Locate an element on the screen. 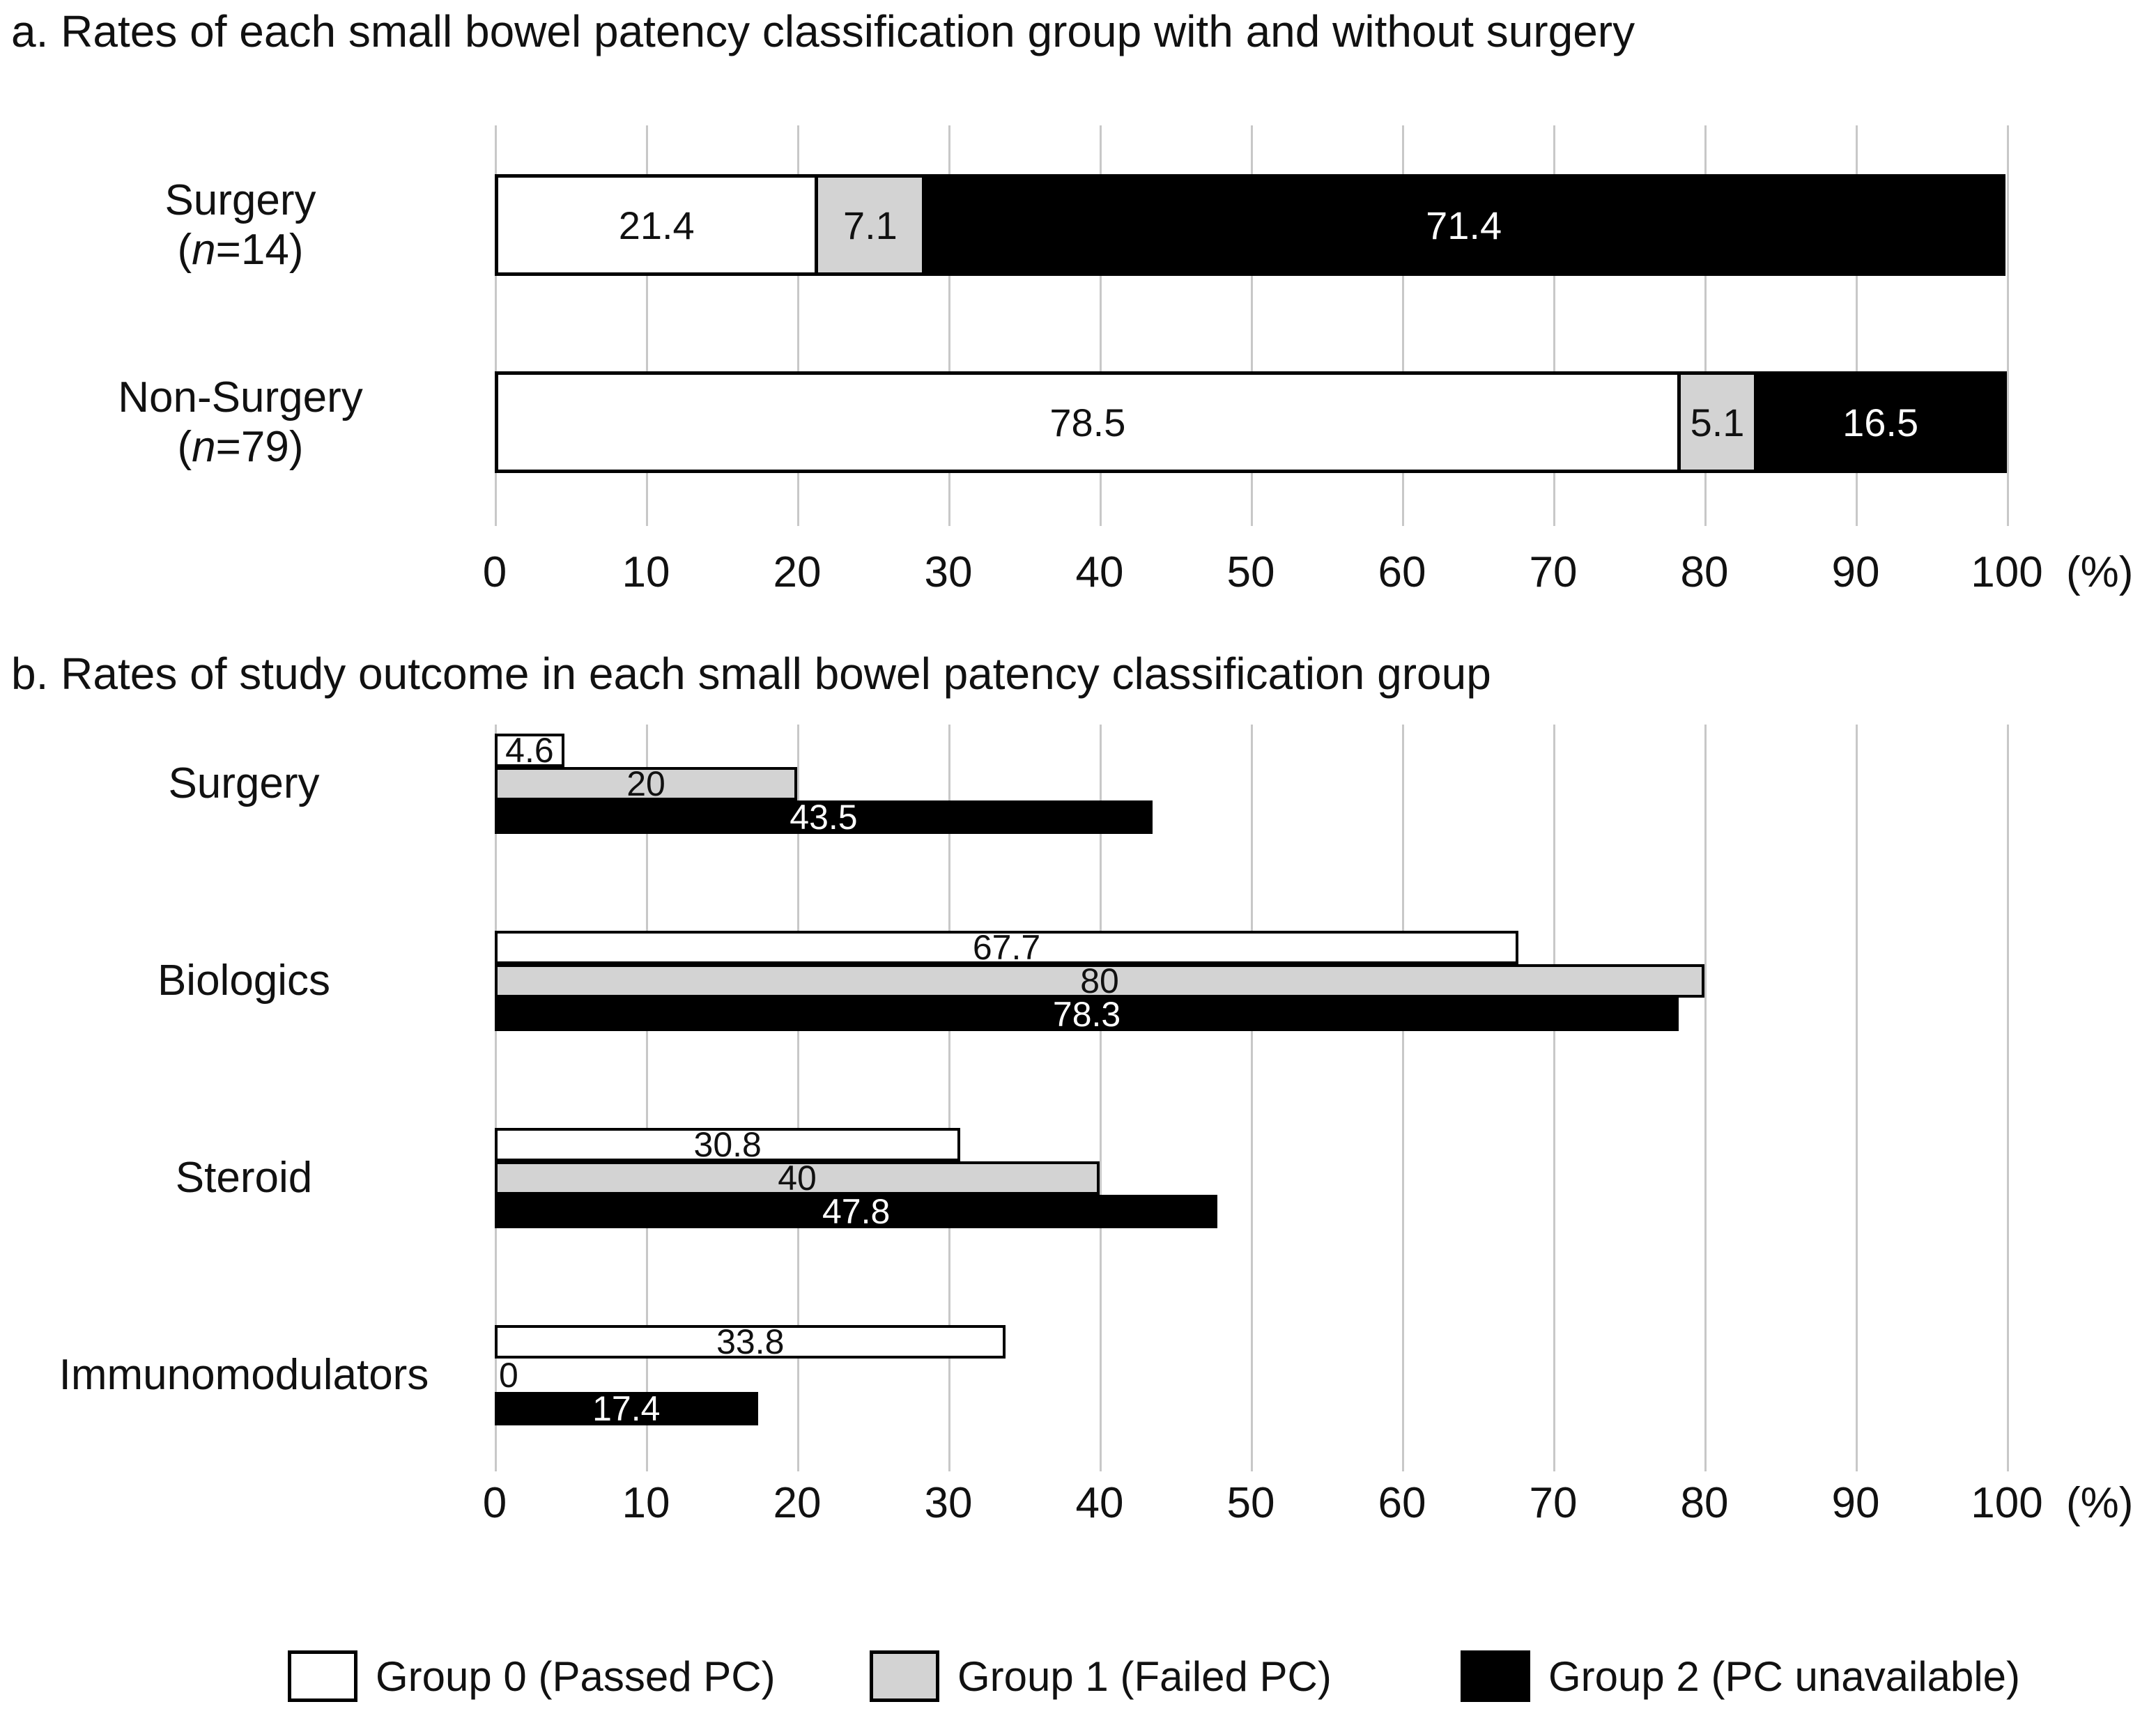 Image resolution: width=2156 pixels, height=1718 pixels. bar-biologics-group1: 80 is located at coordinates (1099, 980).